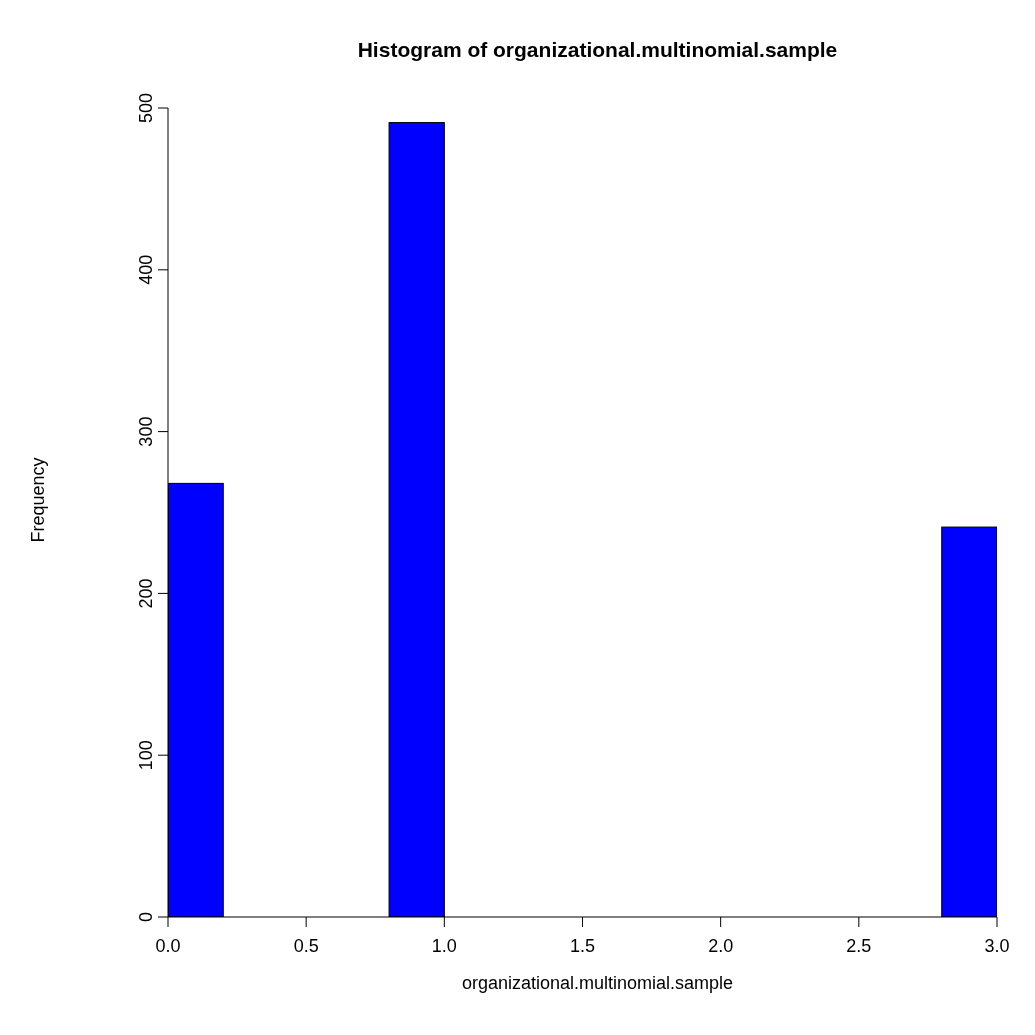  What do you see at coordinates (146, 593) in the screenshot?
I see `y-tick-label: 200` at bounding box center [146, 593].